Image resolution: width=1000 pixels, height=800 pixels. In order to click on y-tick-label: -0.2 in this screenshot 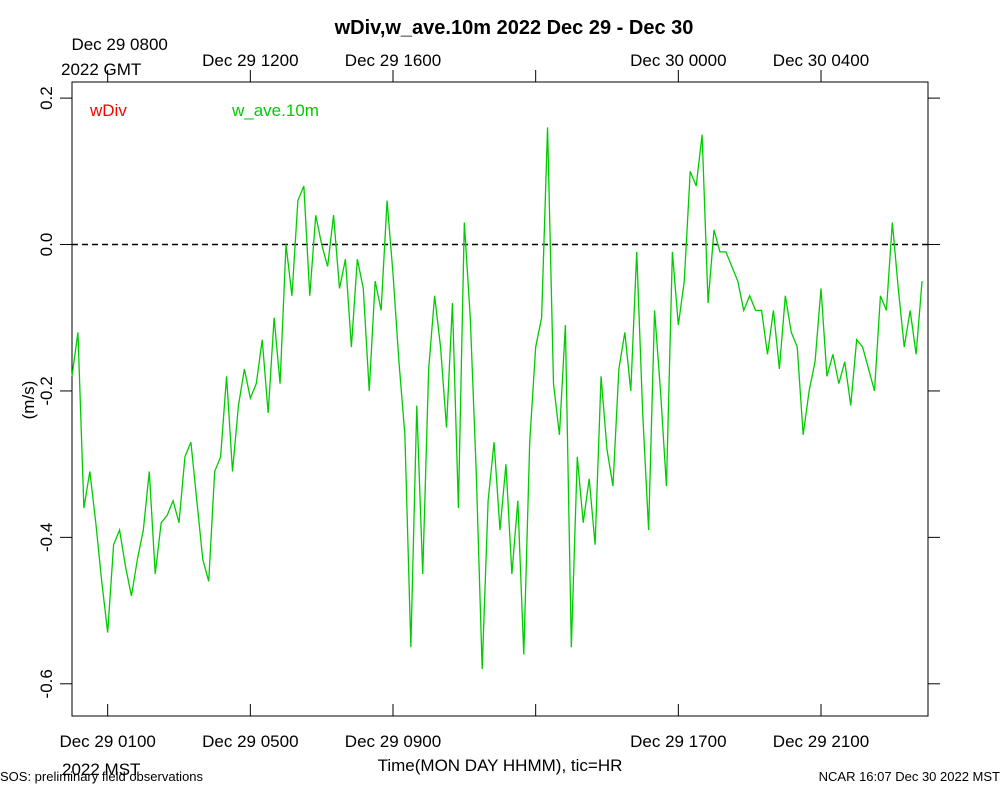, I will do `click(46, 390)`.